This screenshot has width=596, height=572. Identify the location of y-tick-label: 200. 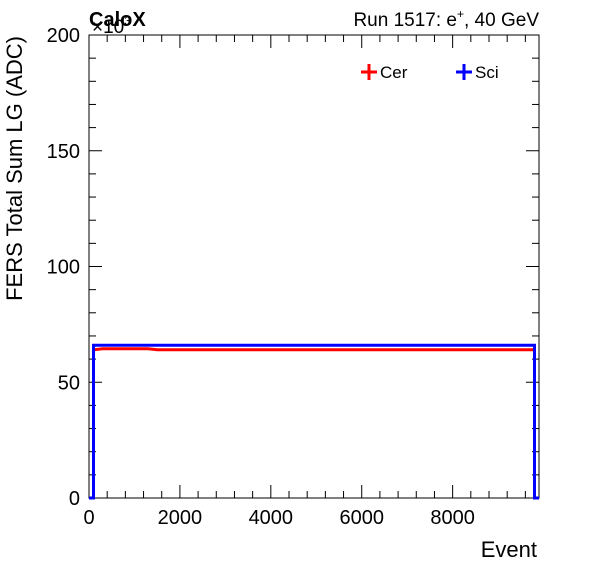
(63, 36).